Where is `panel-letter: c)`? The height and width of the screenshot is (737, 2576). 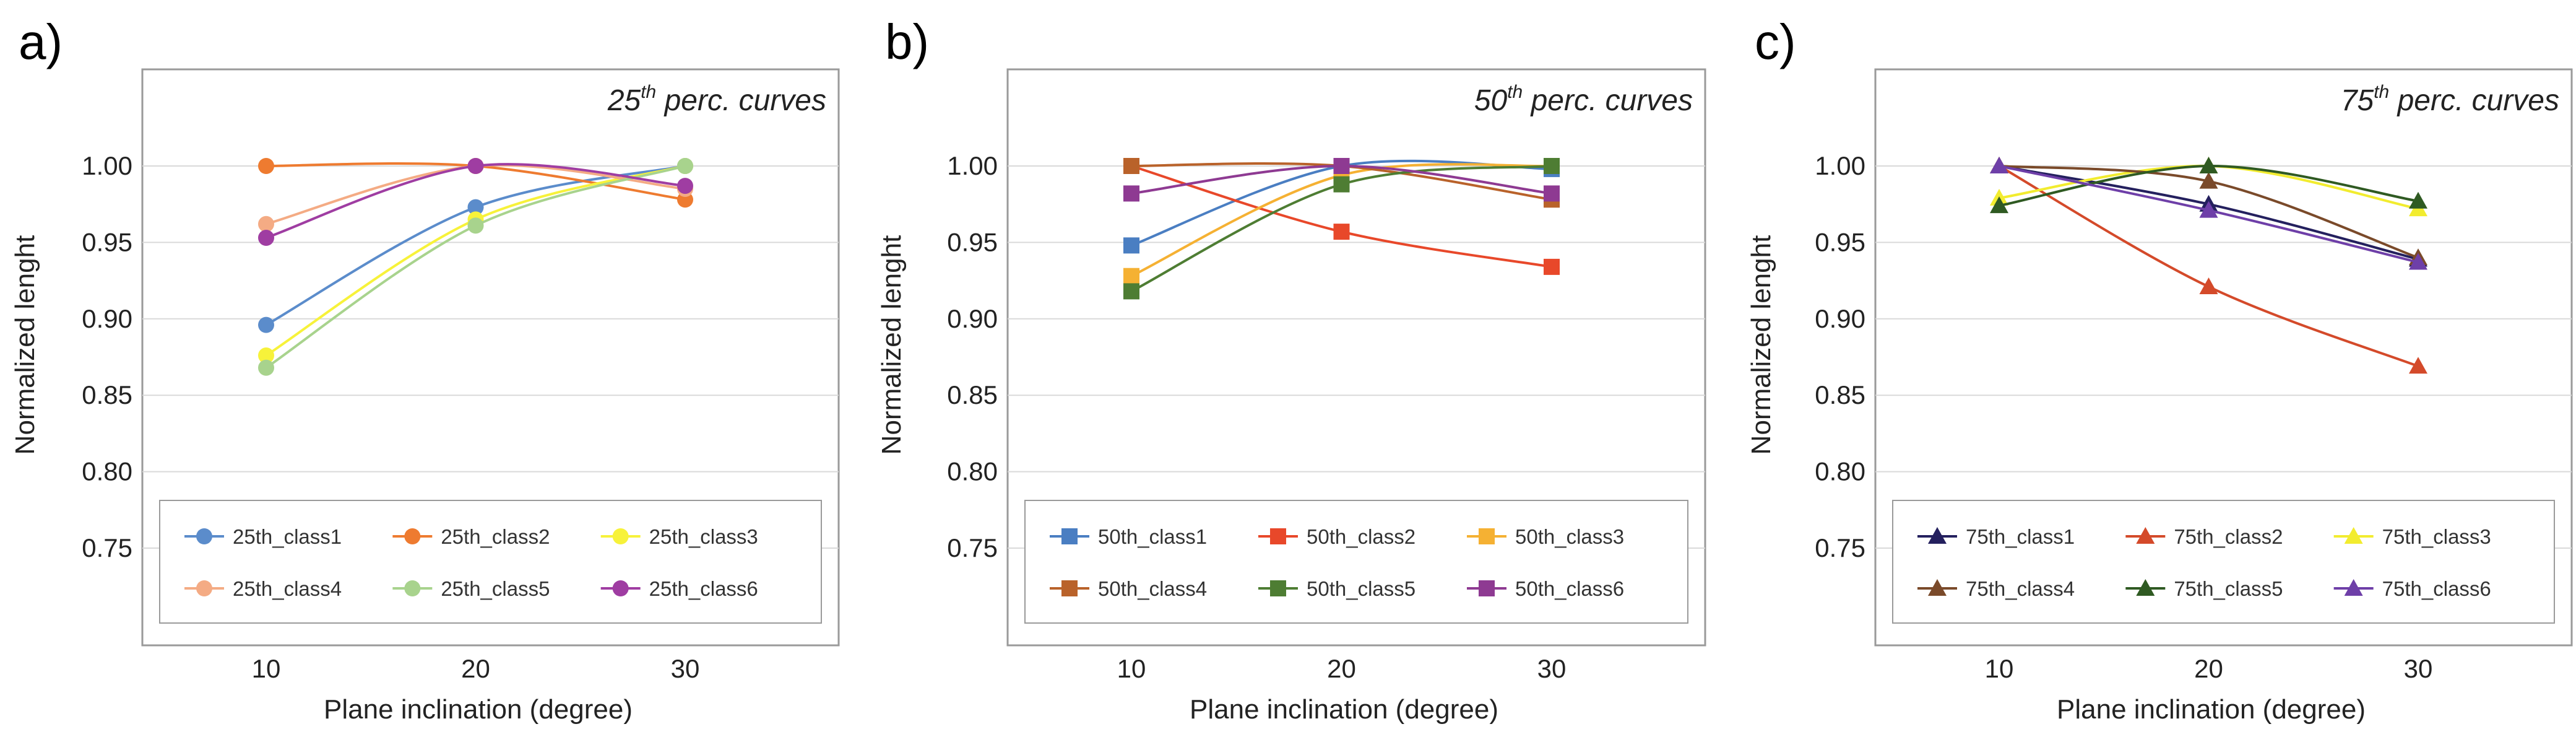
panel-letter: c) is located at coordinates (1775, 42).